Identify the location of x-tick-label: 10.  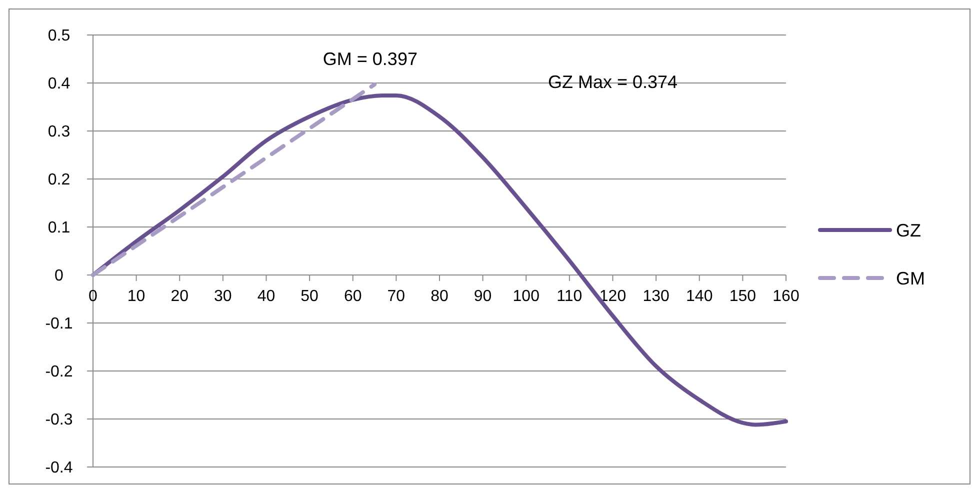
(136, 296).